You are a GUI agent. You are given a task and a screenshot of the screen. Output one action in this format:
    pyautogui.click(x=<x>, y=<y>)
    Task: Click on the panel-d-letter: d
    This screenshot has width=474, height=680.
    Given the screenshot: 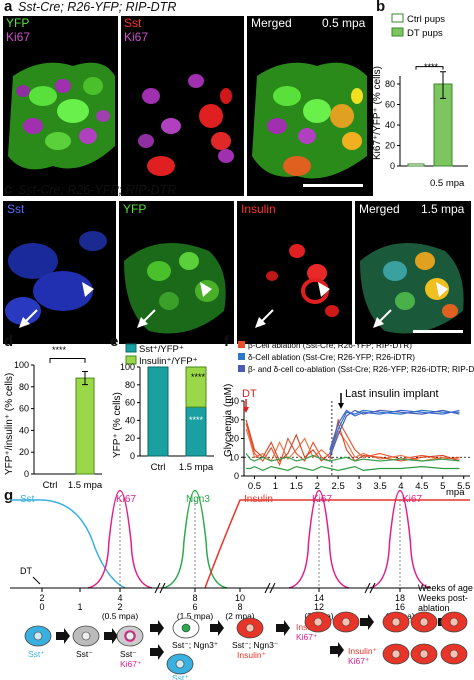 What is the action you would take?
    pyautogui.click(x=9, y=341)
    